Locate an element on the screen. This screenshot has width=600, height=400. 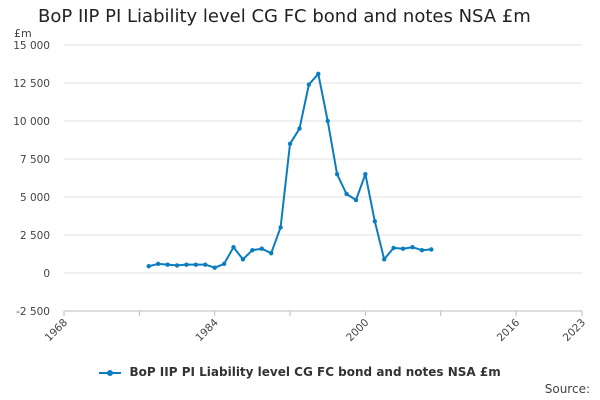
y-tick-label: -2 500 is located at coordinates (33, 312).